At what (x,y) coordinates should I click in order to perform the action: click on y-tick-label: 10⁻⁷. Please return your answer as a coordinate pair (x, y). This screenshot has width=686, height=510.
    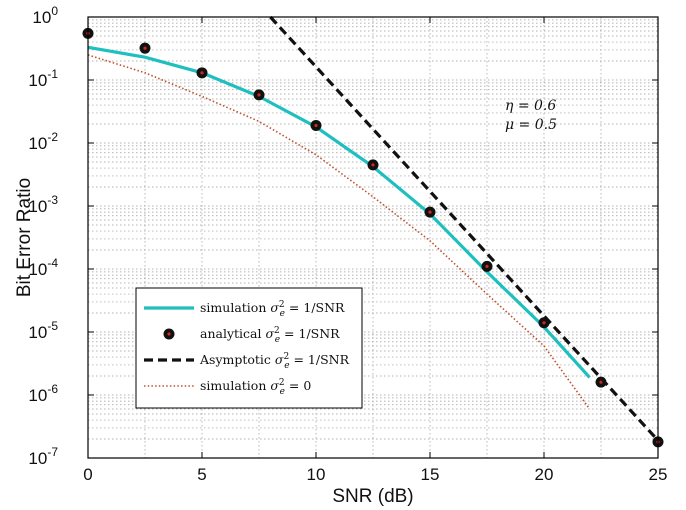
    Looking at the image, I should click on (43, 456).